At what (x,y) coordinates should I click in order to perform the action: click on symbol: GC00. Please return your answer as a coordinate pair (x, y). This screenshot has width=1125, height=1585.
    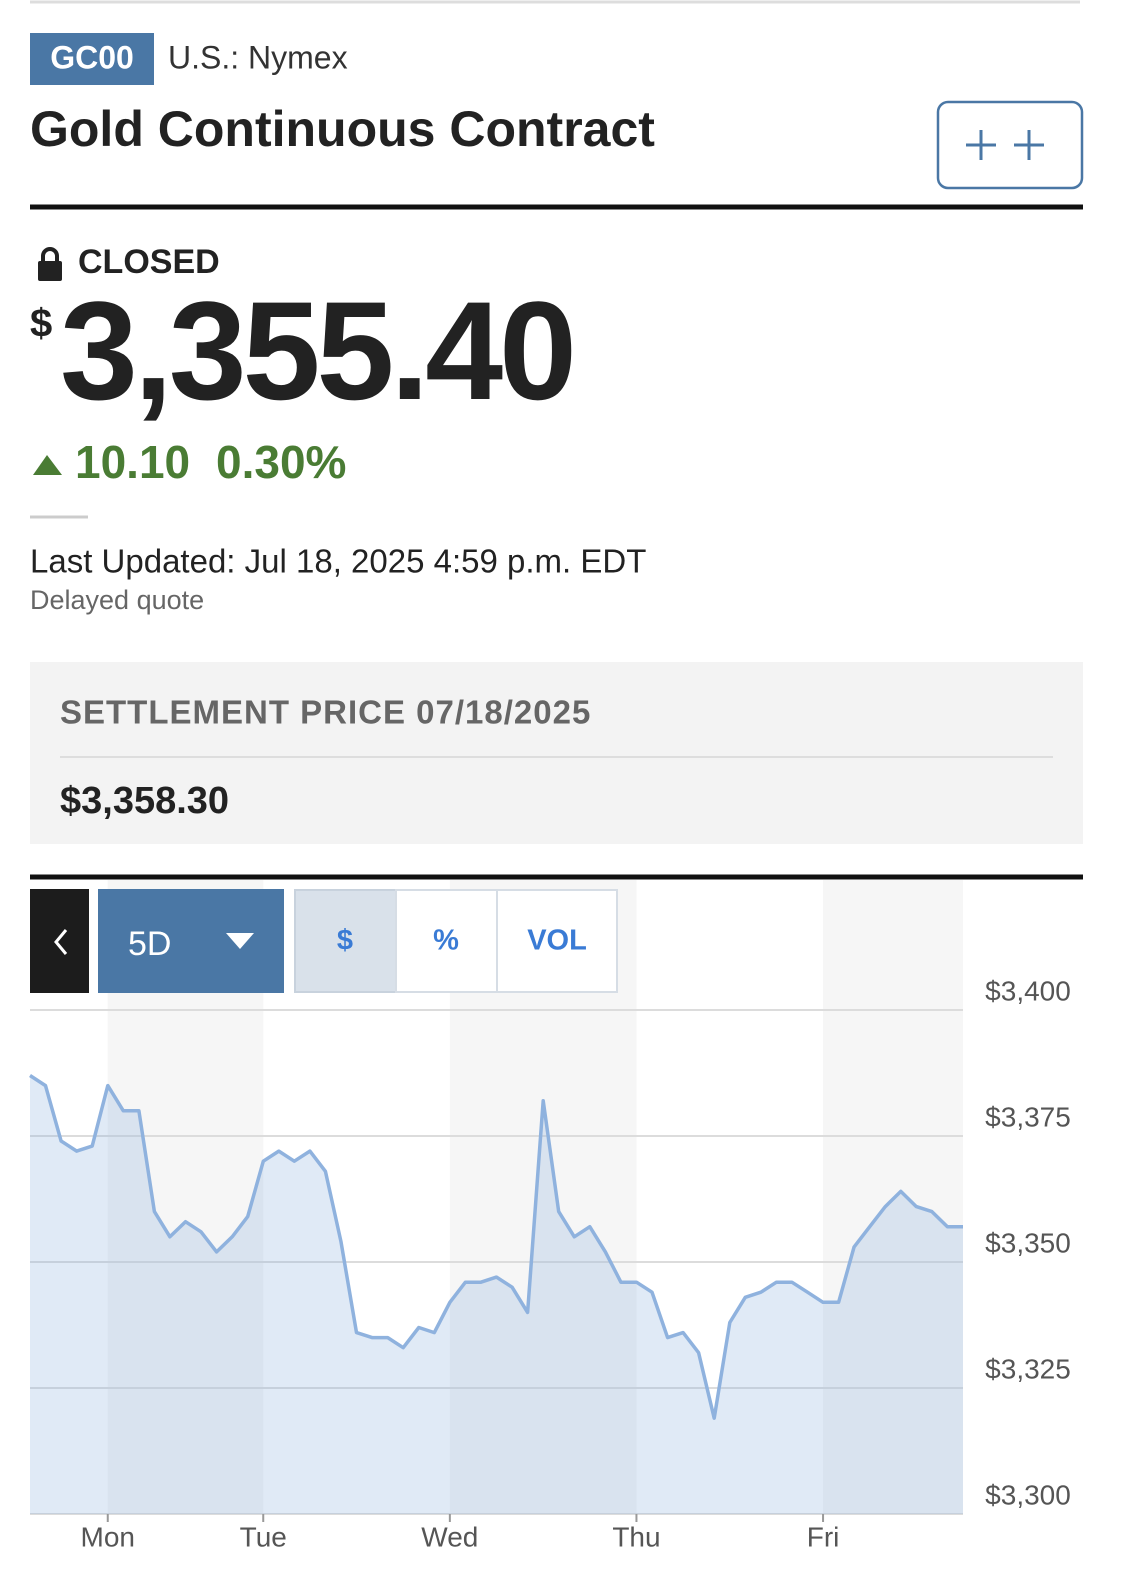
    Looking at the image, I should click on (92, 57).